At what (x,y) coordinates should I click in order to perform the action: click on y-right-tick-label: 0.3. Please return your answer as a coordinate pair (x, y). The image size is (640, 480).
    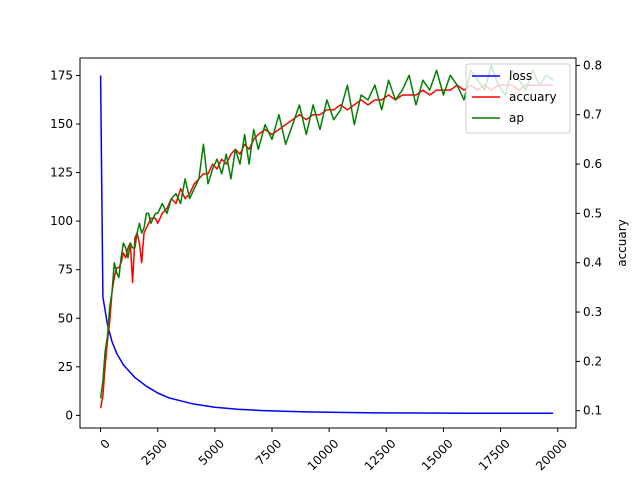
    Looking at the image, I should click on (592, 312).